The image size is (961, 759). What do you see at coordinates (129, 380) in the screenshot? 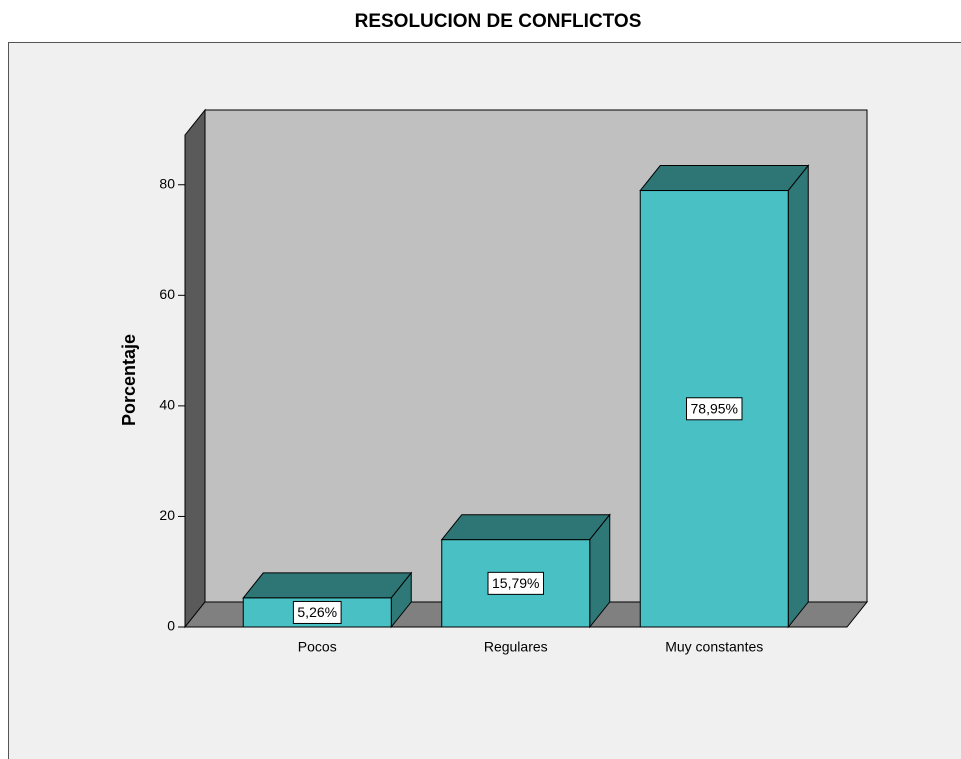
I see `y-axis-label: Porcentaje` at bounding box center [129, 380].